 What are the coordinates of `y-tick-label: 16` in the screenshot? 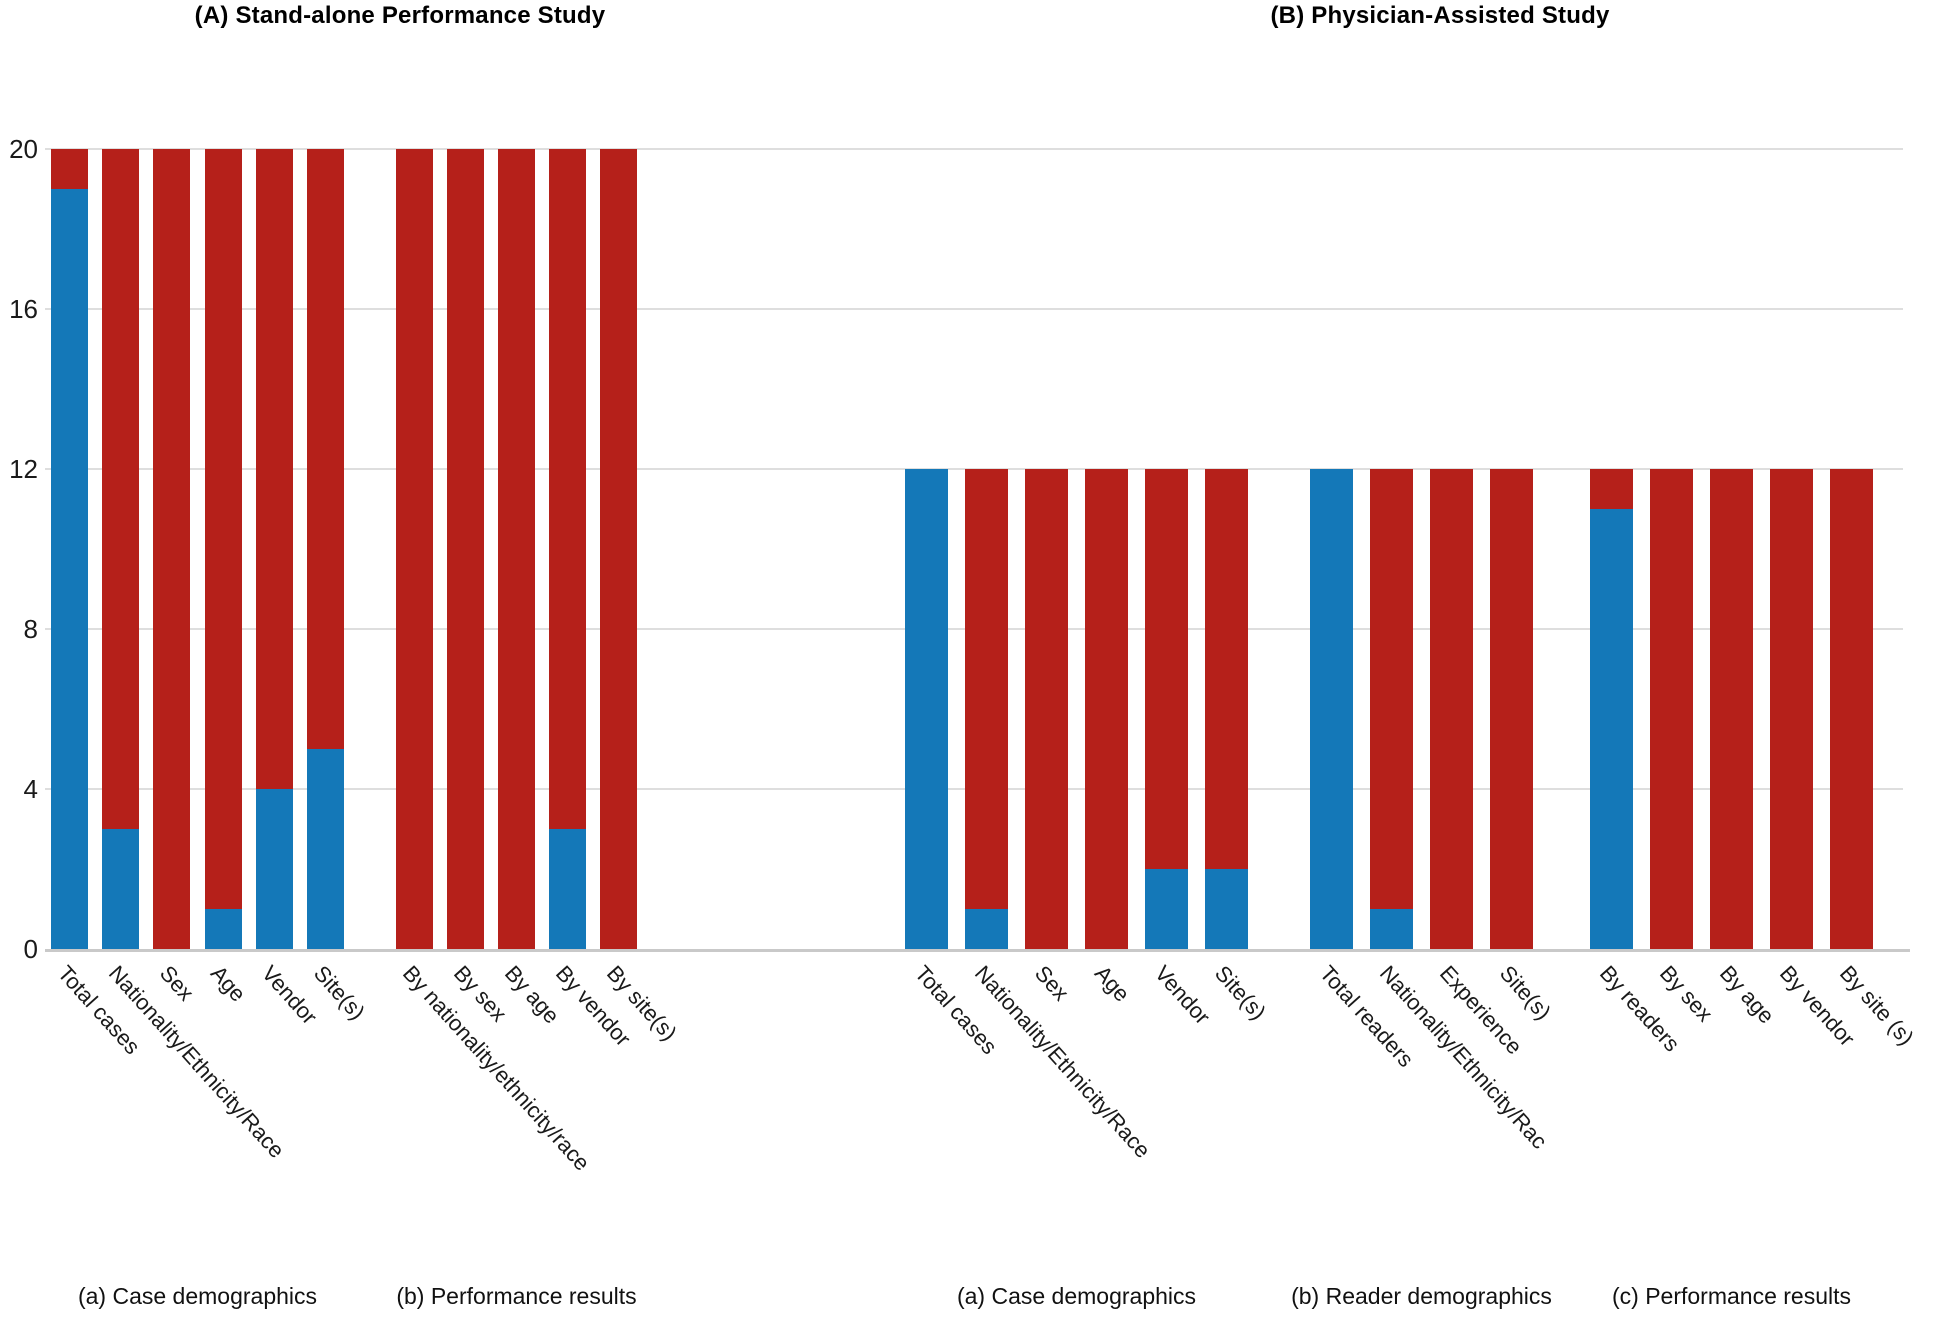 It's located at (23, 309).